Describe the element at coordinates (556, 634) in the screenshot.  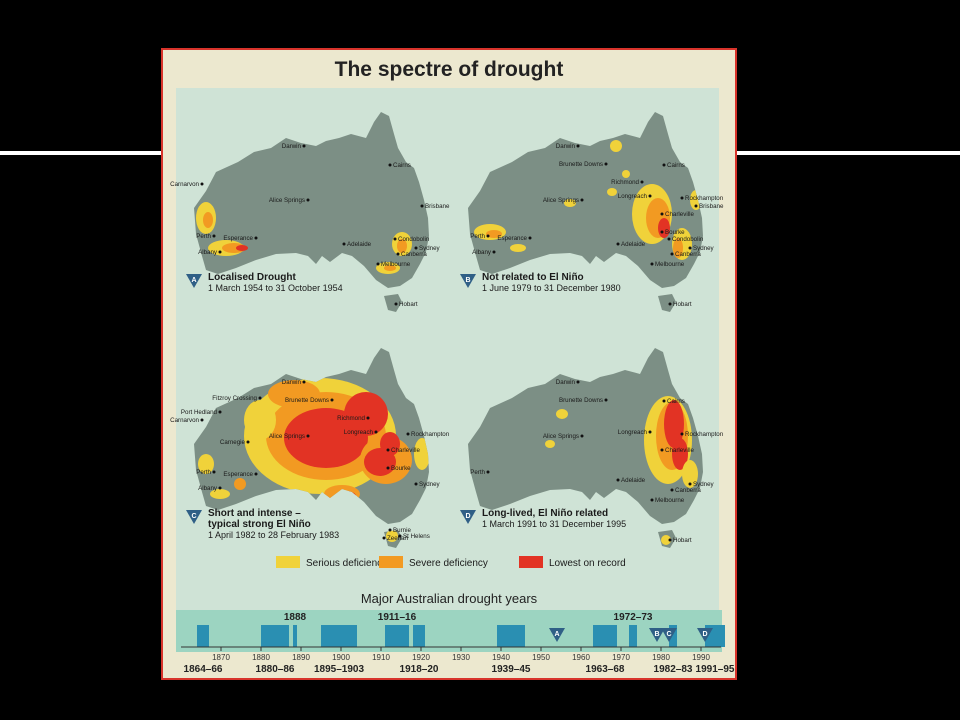
I see `timeline-marker-letter: A` at that location.